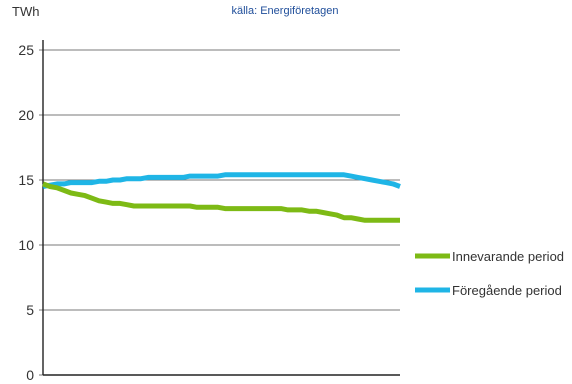  Describe the element at coordinates (30, 212) in the screenshot. I see `y-axis-ticks: 0 5 10 15 20 25` at that location.